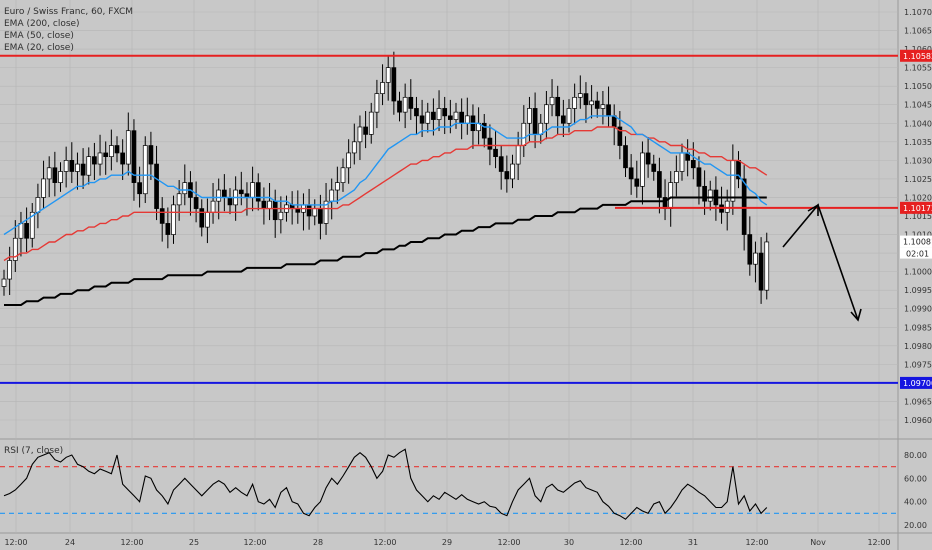  What do you see at coordinates (194, 542) in the screenshot?
I see `x-tick-label: 25` at bounding box center [194, 542].